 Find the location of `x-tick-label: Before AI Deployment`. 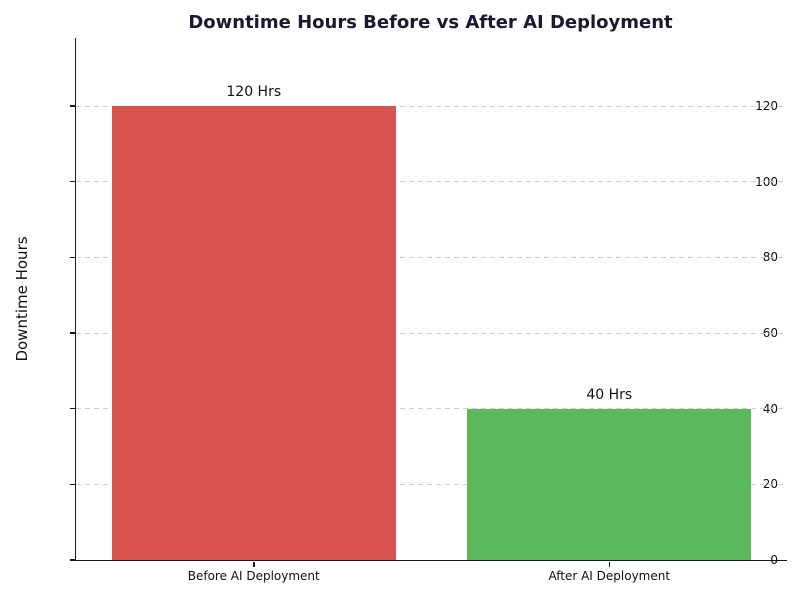

x-tick-label: Before AI Deployment is located at coordinates (253, 576).